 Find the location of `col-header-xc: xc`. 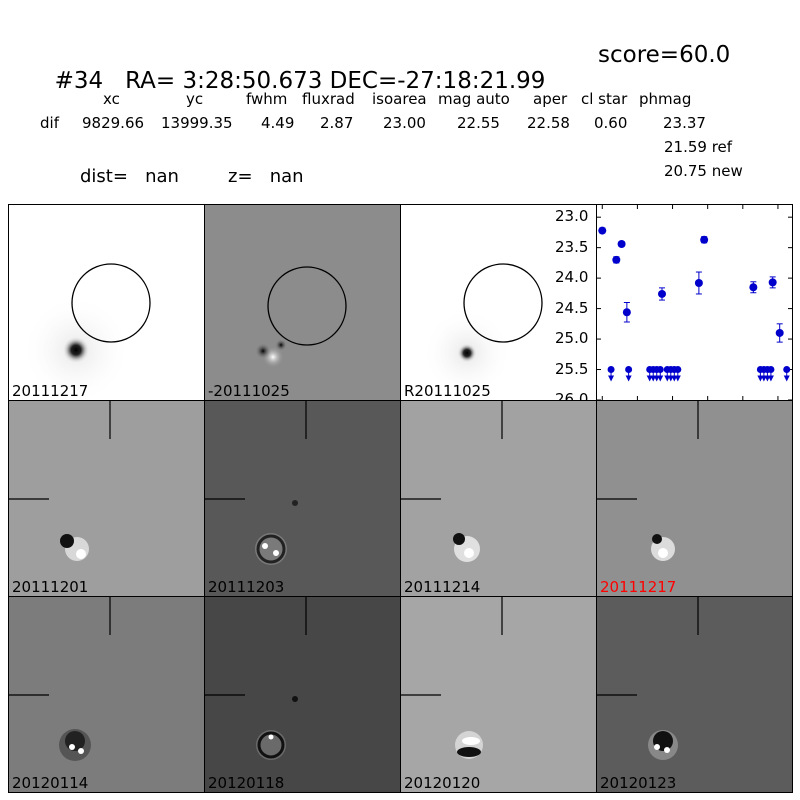

col-header-xc: xc is located at coordinates (111, 99).